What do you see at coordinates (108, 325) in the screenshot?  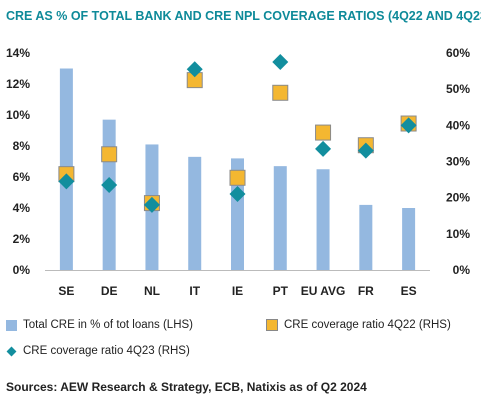 I see `legend-bar-label: Total CRE in % of tot loans (LHS)` at bounding box center [108, 325].